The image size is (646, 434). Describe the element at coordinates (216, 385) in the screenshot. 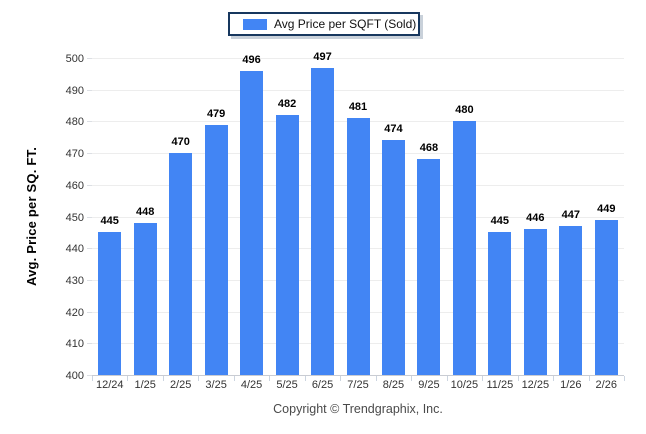

I see `x-tick-label: 3/25` at that location.